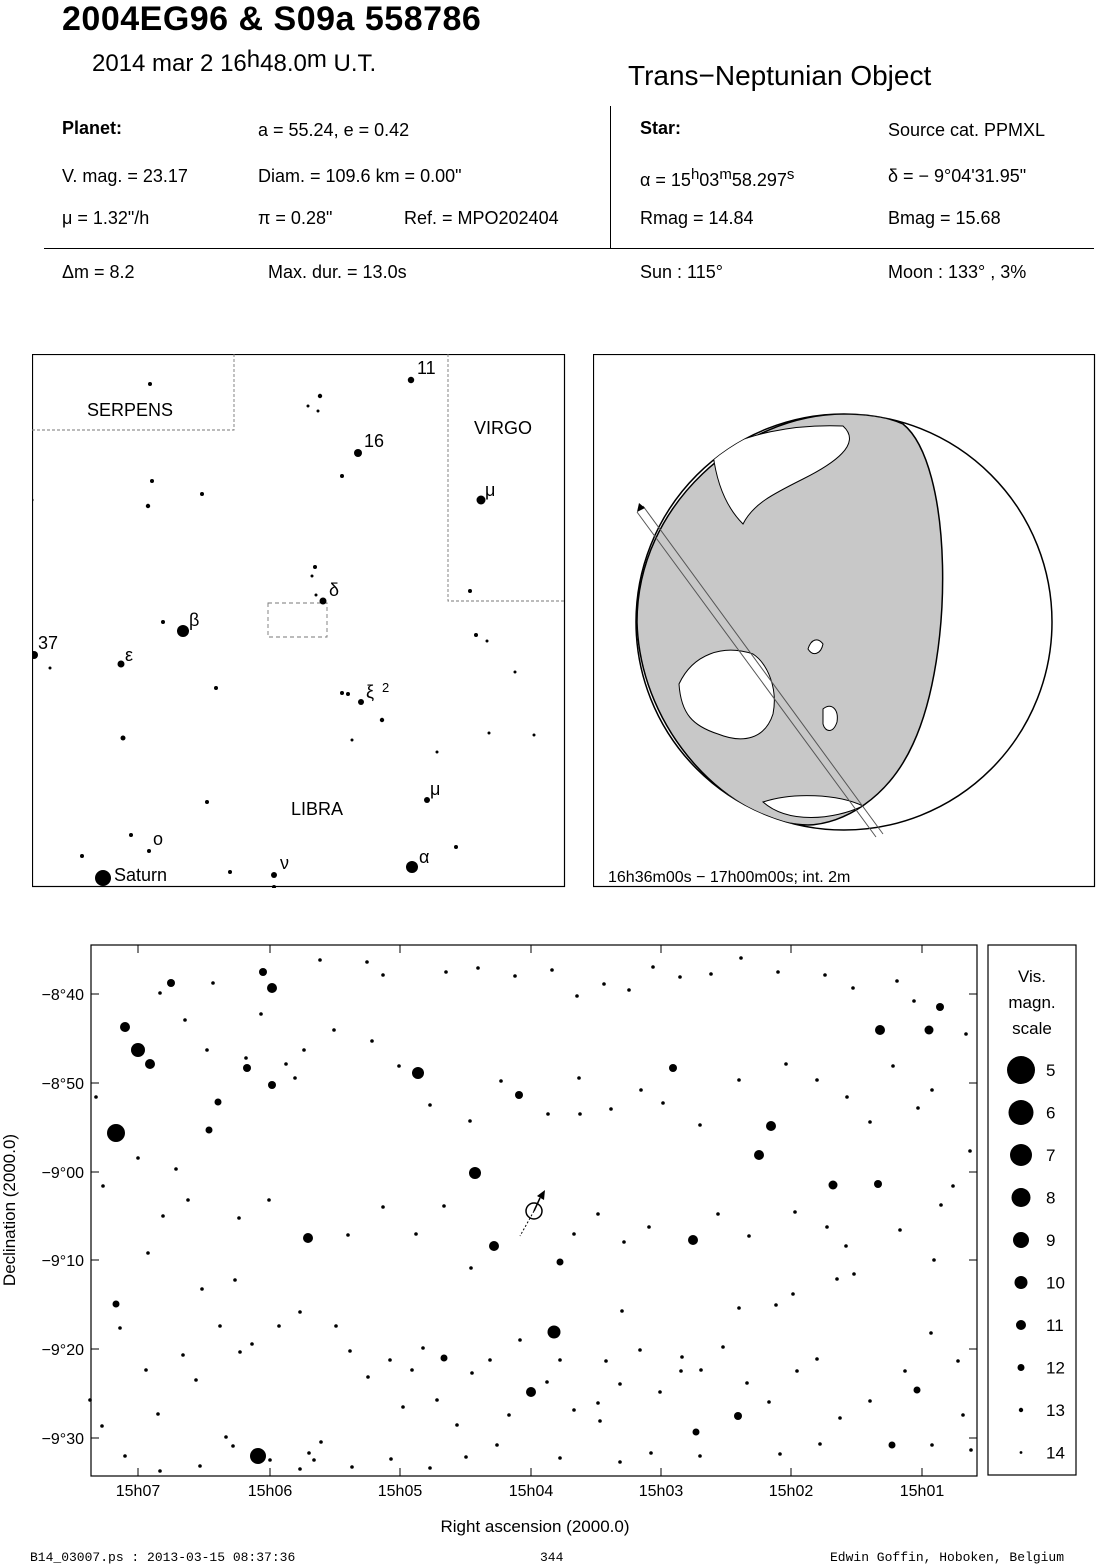  Describe the element at coordinates (1055, 1410) in the screenshot. I see `scale-magnitude-label: 13` at that location.